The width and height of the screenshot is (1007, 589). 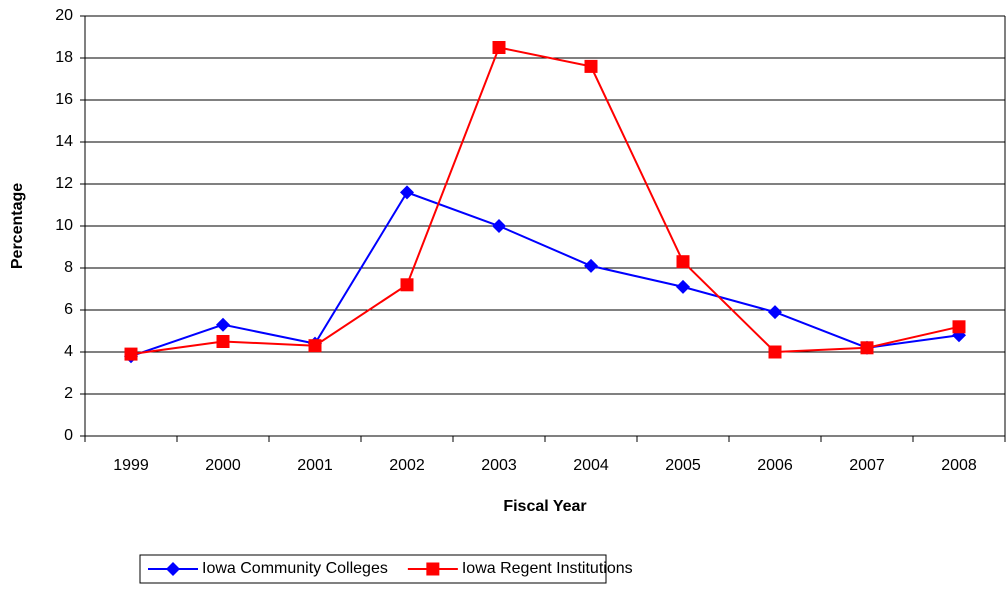 I want to click on y-tick-label: 10, so click(x=64, y=225).